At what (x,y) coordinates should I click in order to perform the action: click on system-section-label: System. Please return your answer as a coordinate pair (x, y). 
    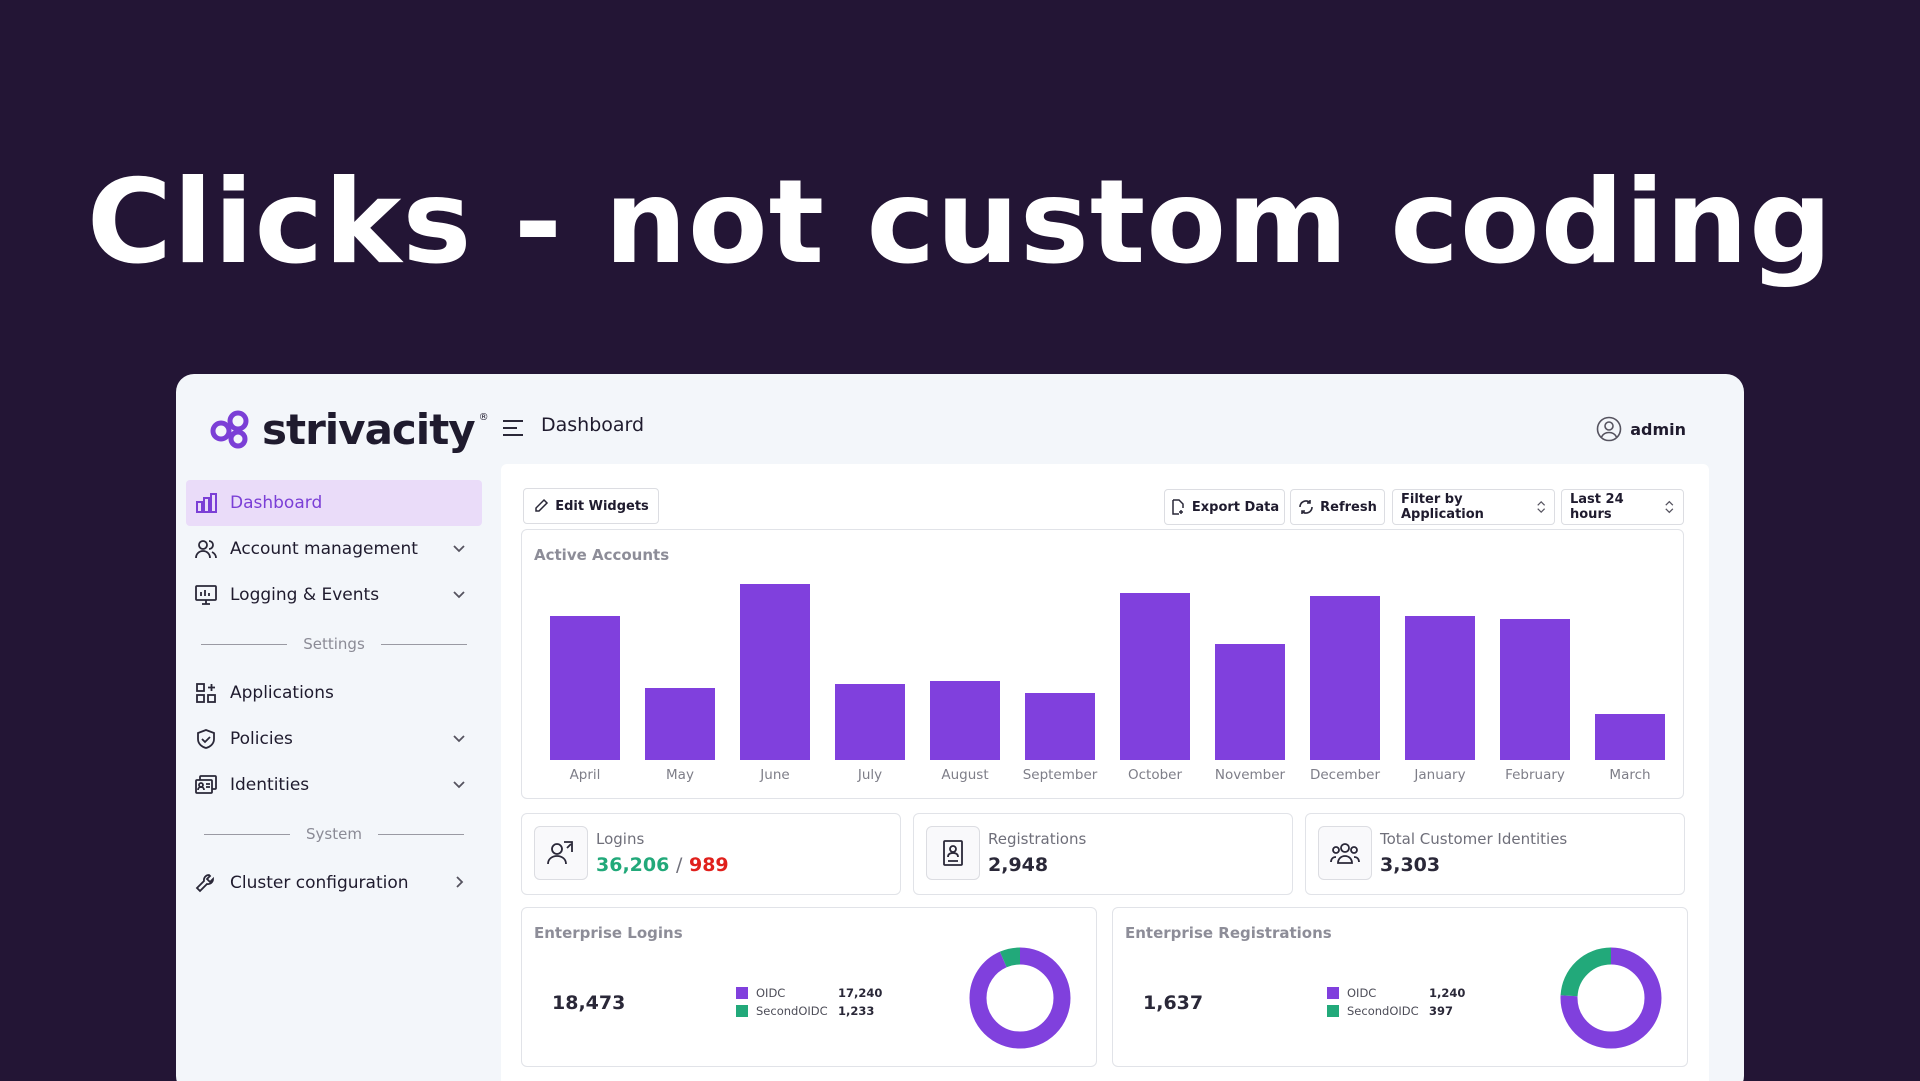
    Looking at the image, I should click on (334, 834).